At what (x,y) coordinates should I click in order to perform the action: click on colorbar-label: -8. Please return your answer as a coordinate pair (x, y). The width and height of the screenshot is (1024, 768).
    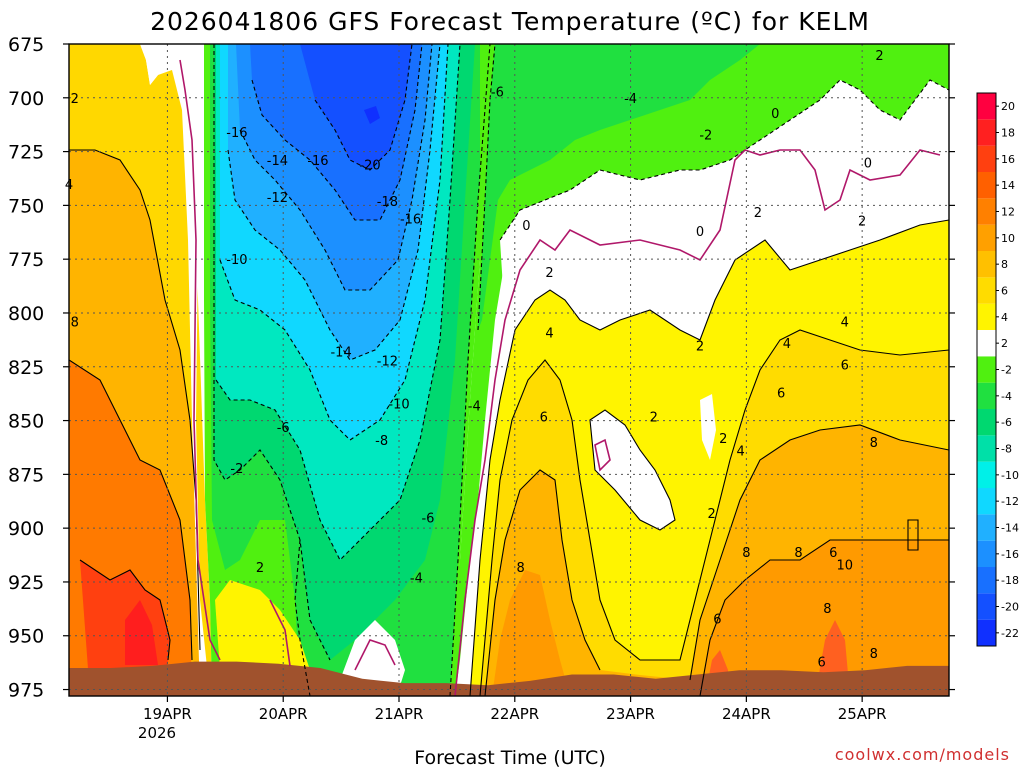
    Looking at the image, I should click on (1006, 449).